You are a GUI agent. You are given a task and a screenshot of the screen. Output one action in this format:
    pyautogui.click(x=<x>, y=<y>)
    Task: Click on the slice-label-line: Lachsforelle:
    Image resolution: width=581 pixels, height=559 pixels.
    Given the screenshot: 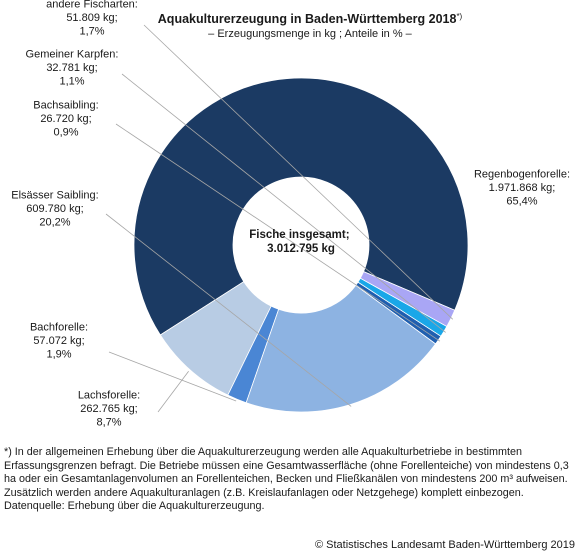 What is the action you would take?
    pyautogui.click(x=109, y=396)
    